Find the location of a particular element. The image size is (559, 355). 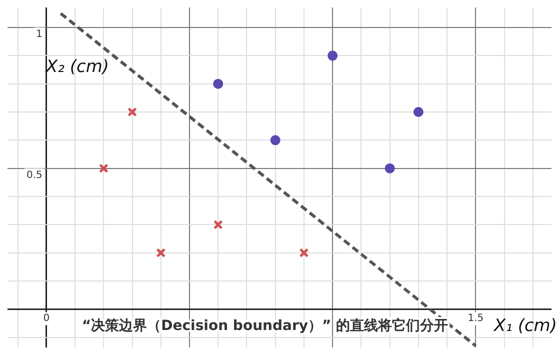

x-tick-label: 0 is located at coordinates (46, 318).